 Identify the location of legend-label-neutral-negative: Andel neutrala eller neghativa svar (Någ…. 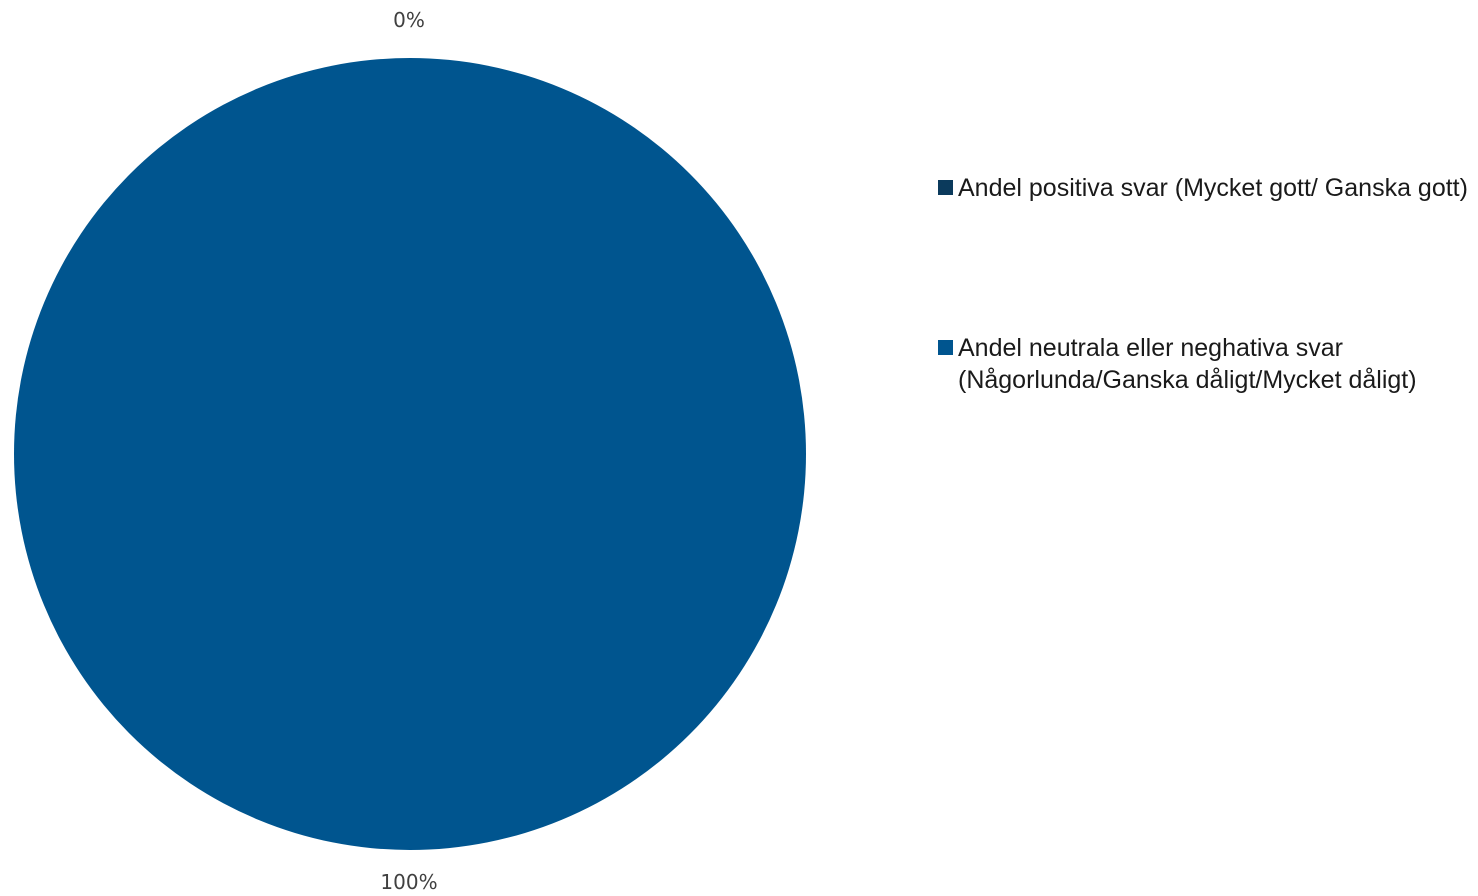
(1218, 364).